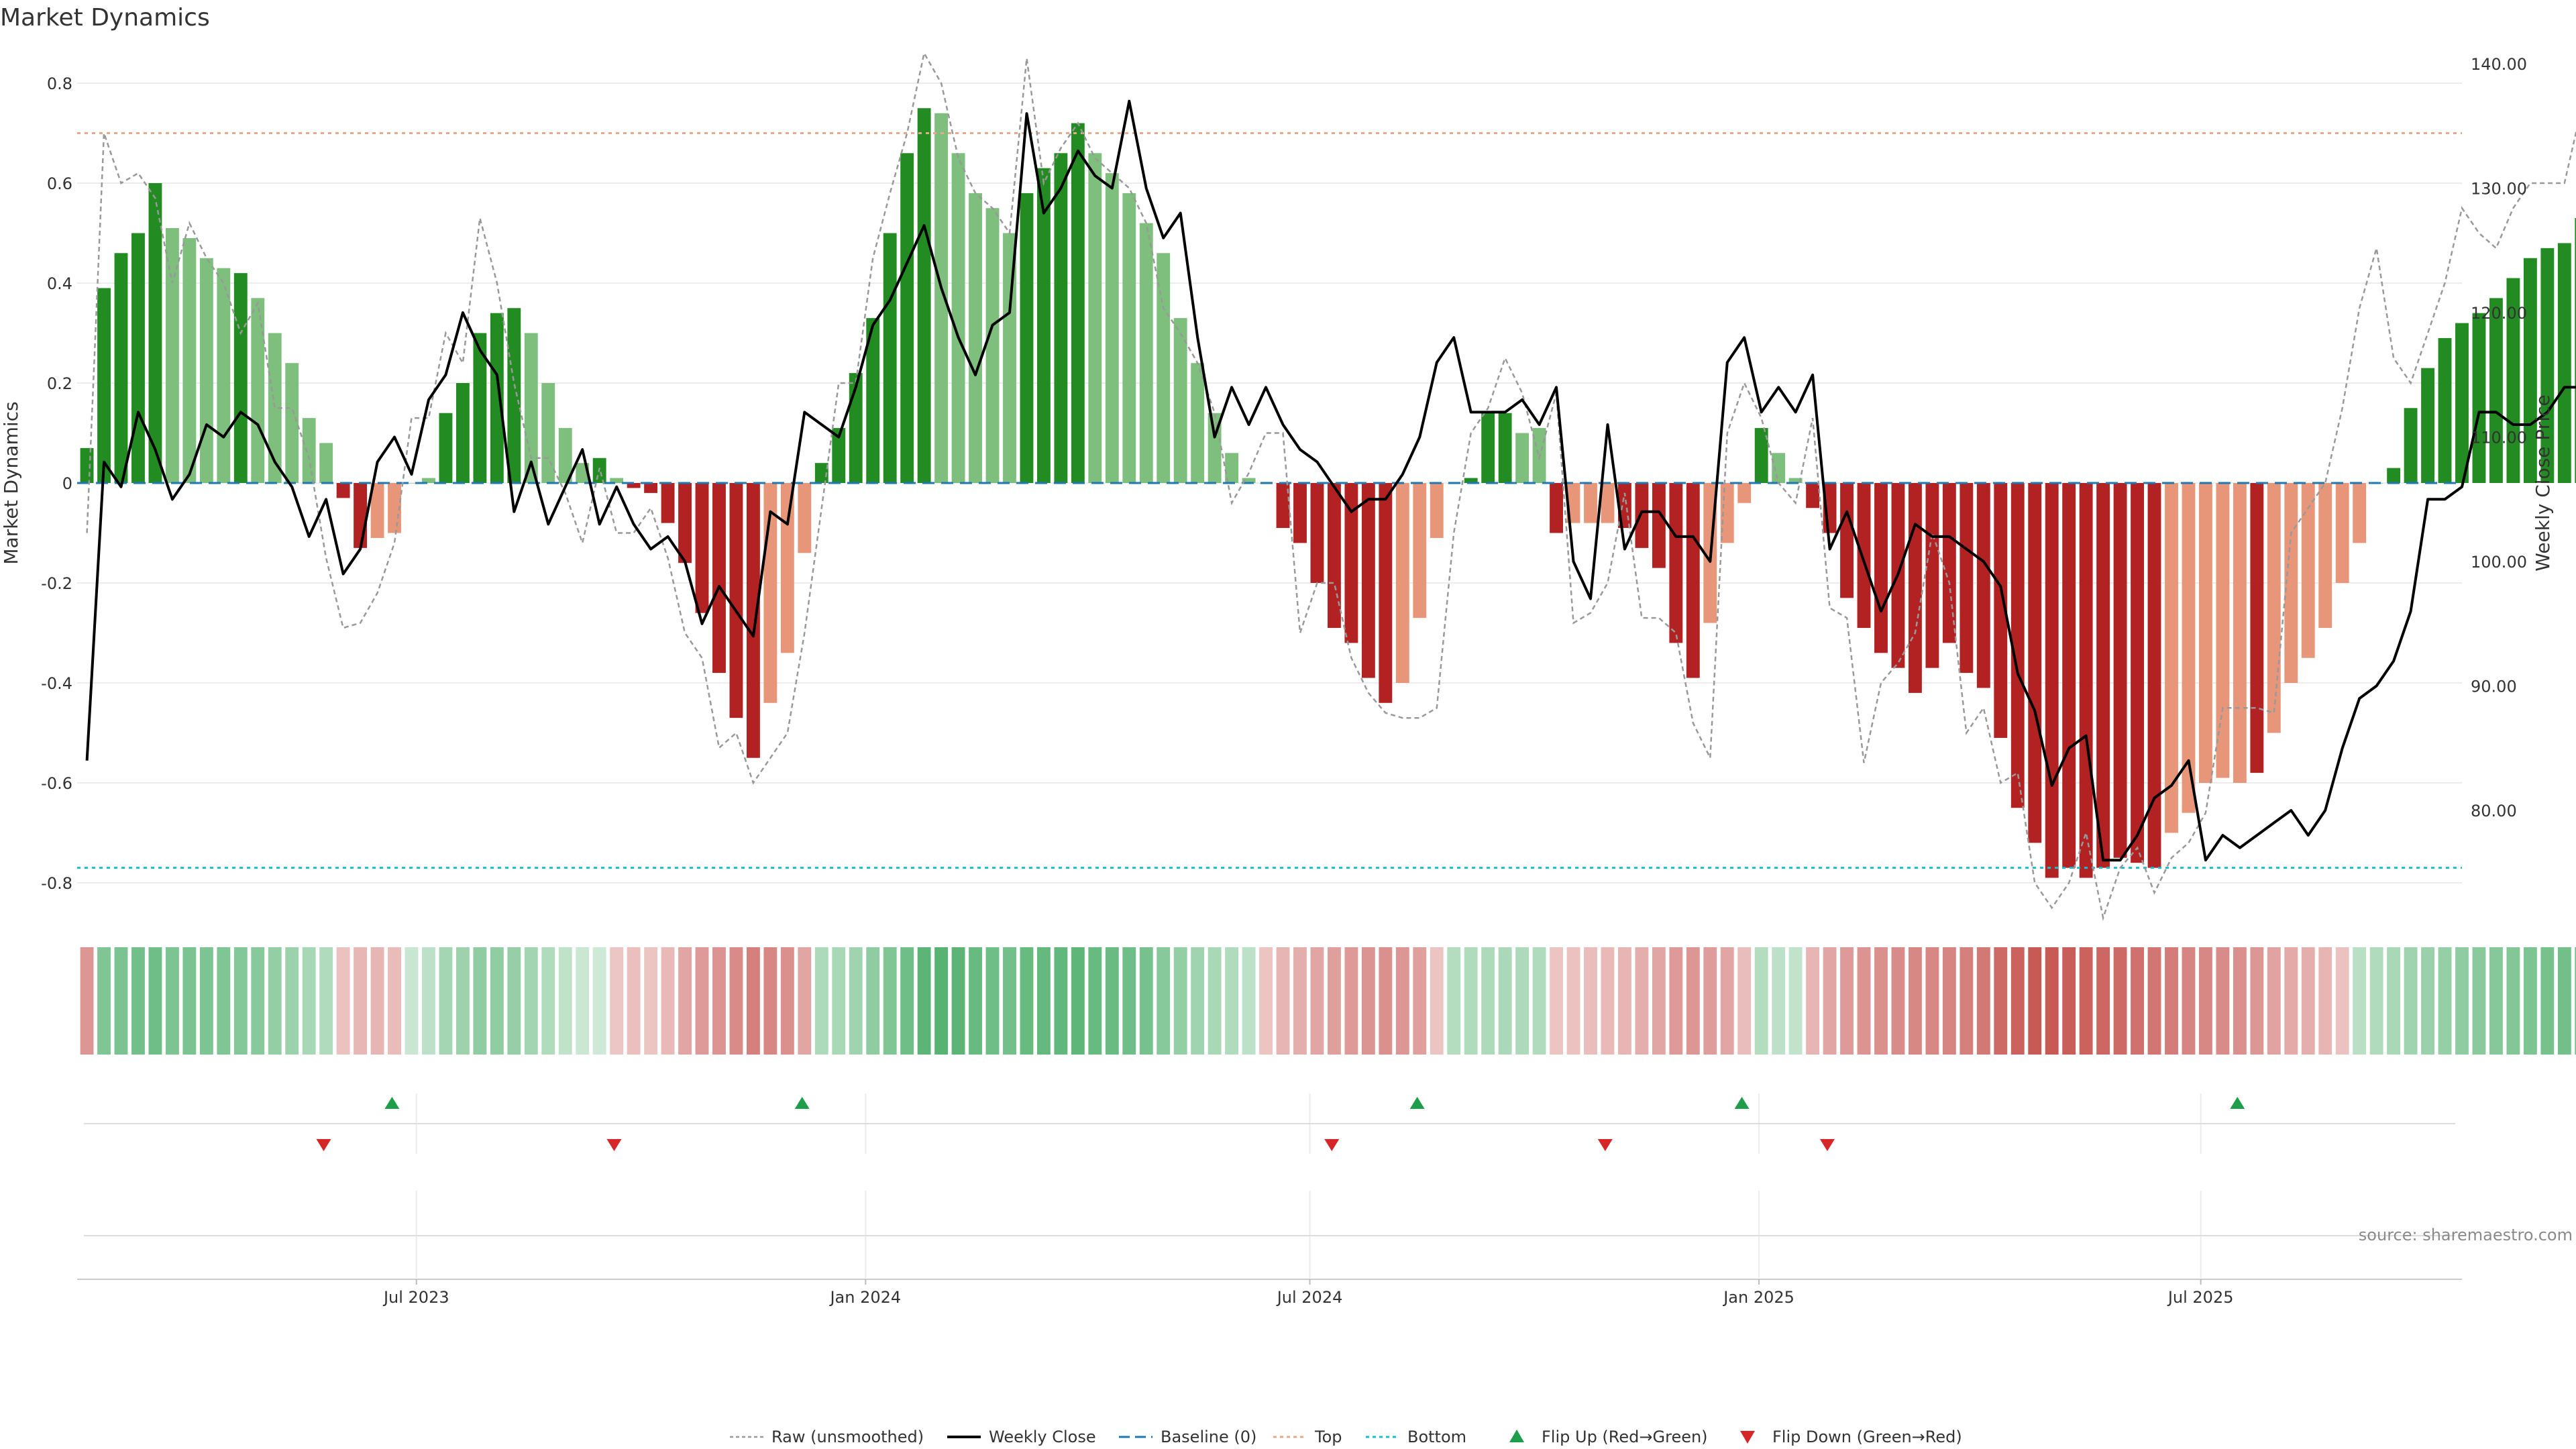 The height and width of the screenshot is (1449, 2576). Describe the element at coordinates (847, 1437) in the screenshot. I see `legend-label: Raw (unsmoothed)` at that location.